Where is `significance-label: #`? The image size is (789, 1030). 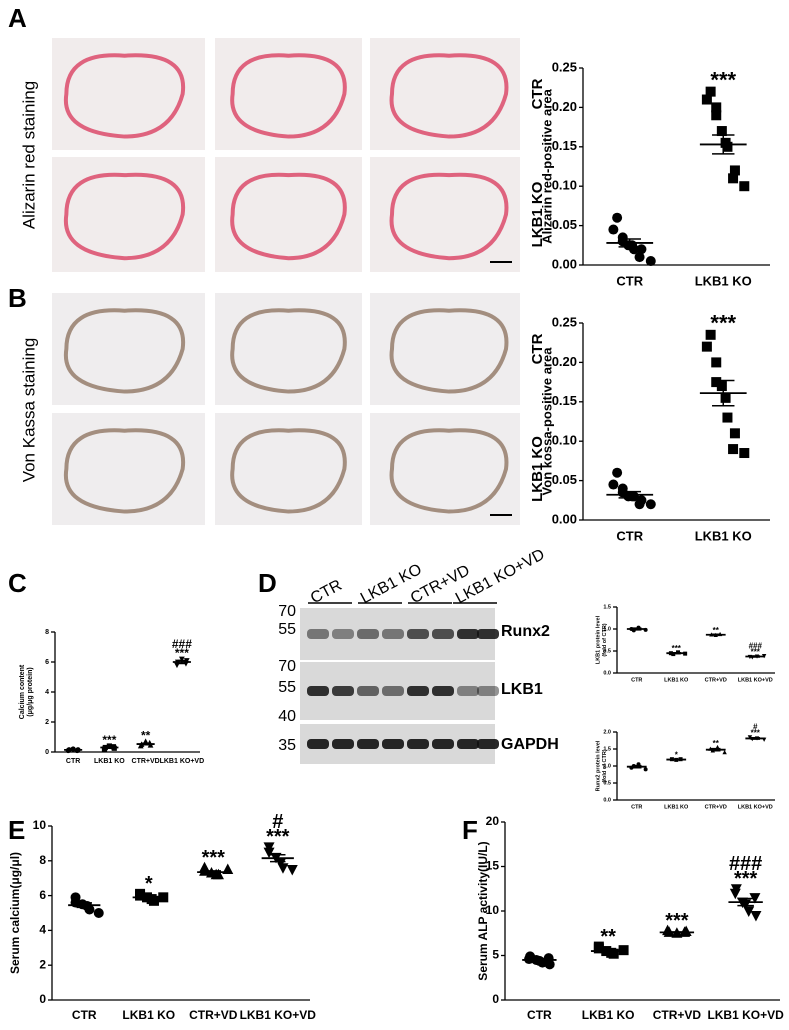 significance-label: # is located at coordinates (277, 822).